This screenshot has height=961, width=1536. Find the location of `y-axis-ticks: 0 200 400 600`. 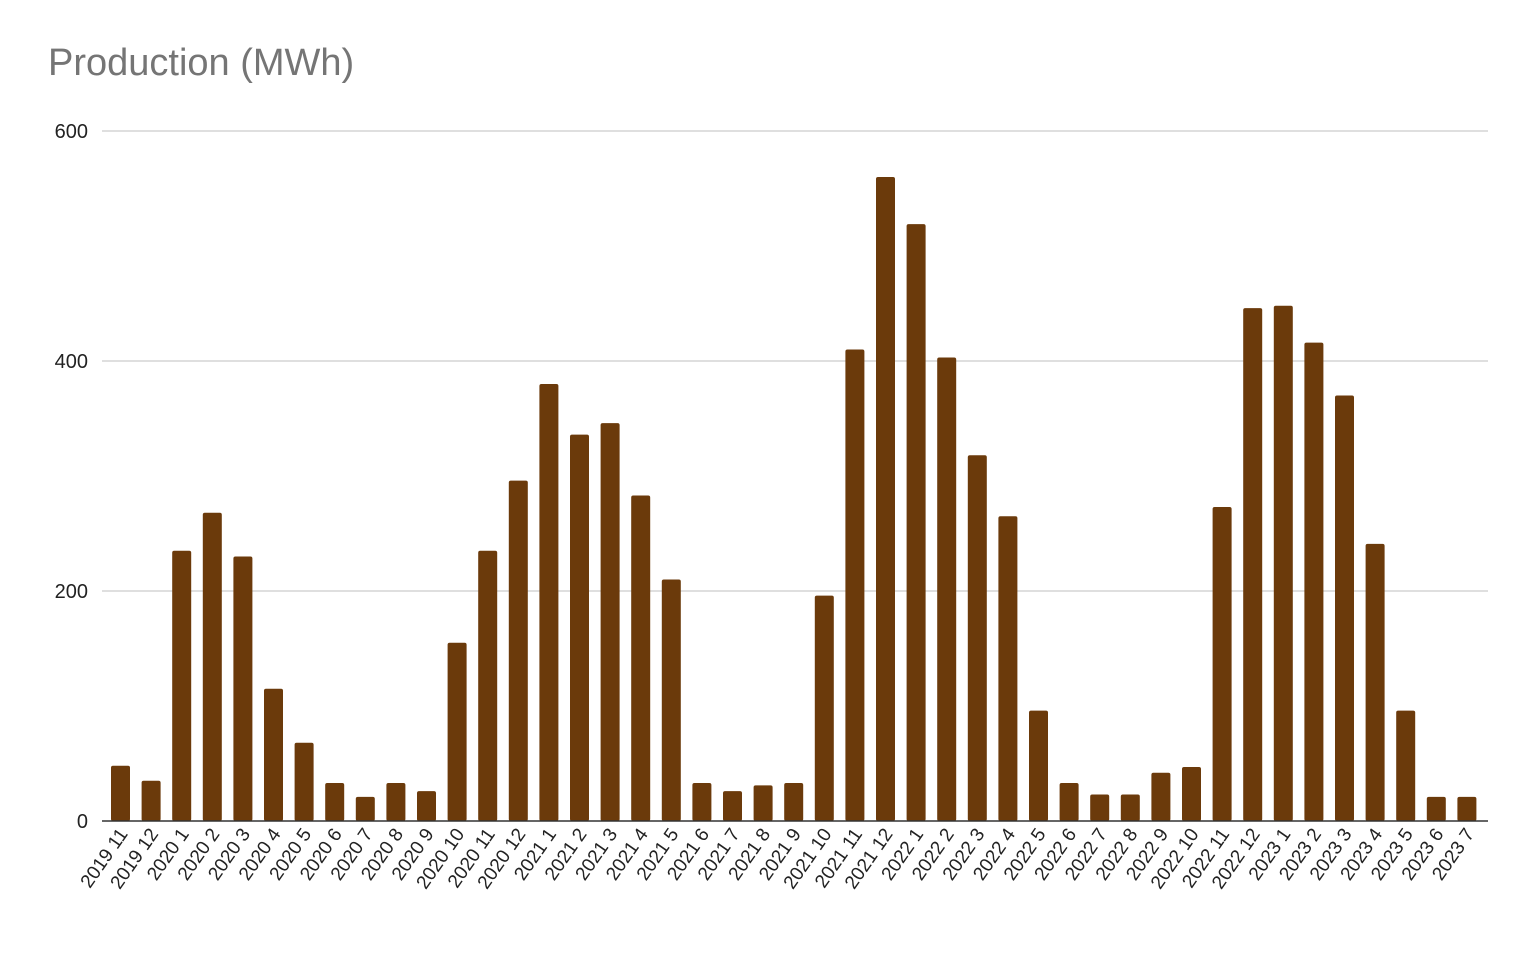

y-axis-ticks: 0 200 400 600 is located at coordinates (71, 477).